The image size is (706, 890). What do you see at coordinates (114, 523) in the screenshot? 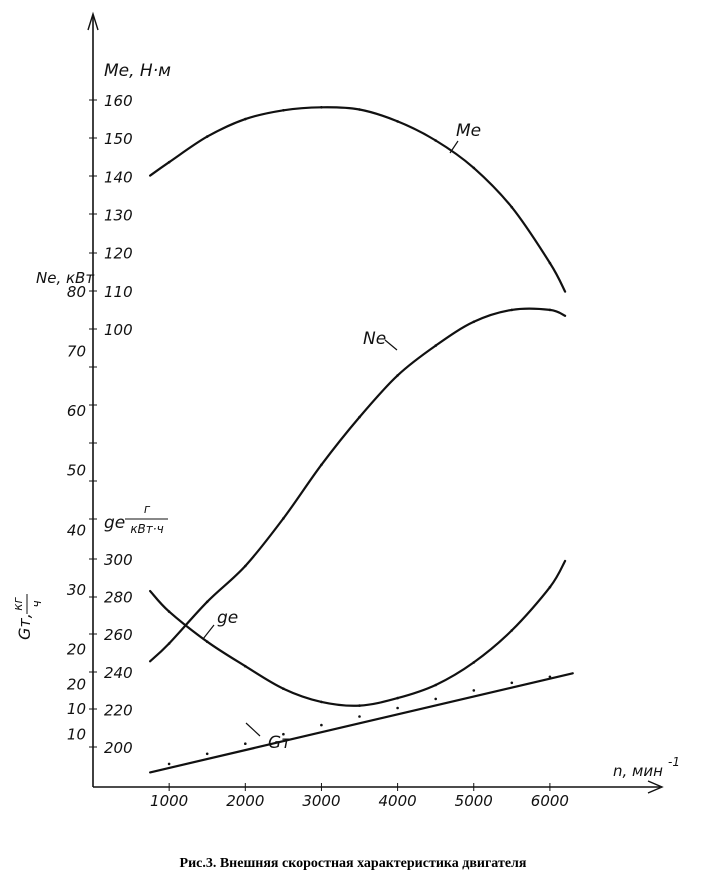
I see `ge-axis-title: ge` at bounding box center [114, 523].